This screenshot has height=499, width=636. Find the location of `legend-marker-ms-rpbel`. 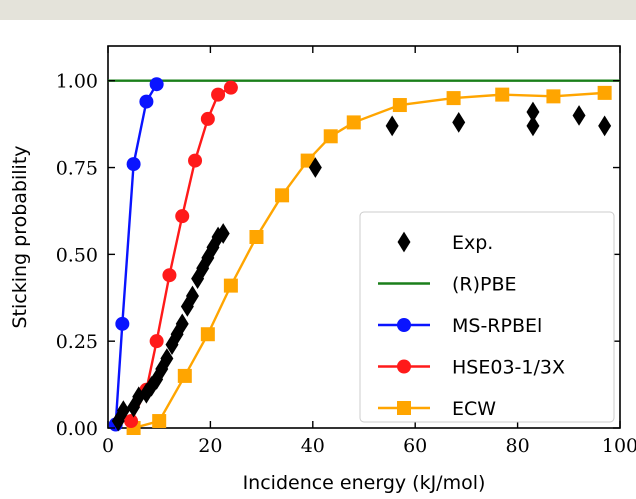

legend-marker-ms-rpbel is located at coordinates (404, 325).